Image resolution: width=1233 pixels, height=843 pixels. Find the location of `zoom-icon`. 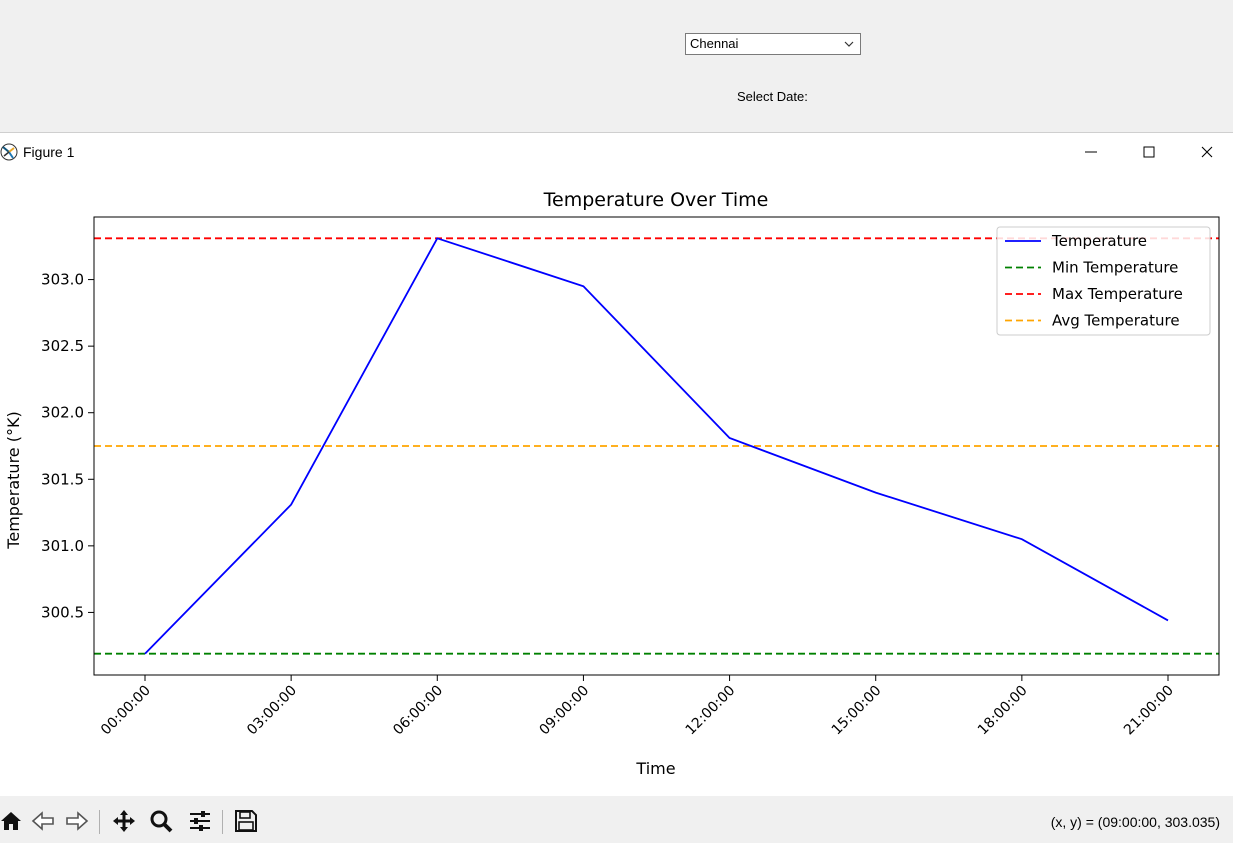

zoom-icon is located at coordinates (161, 821).